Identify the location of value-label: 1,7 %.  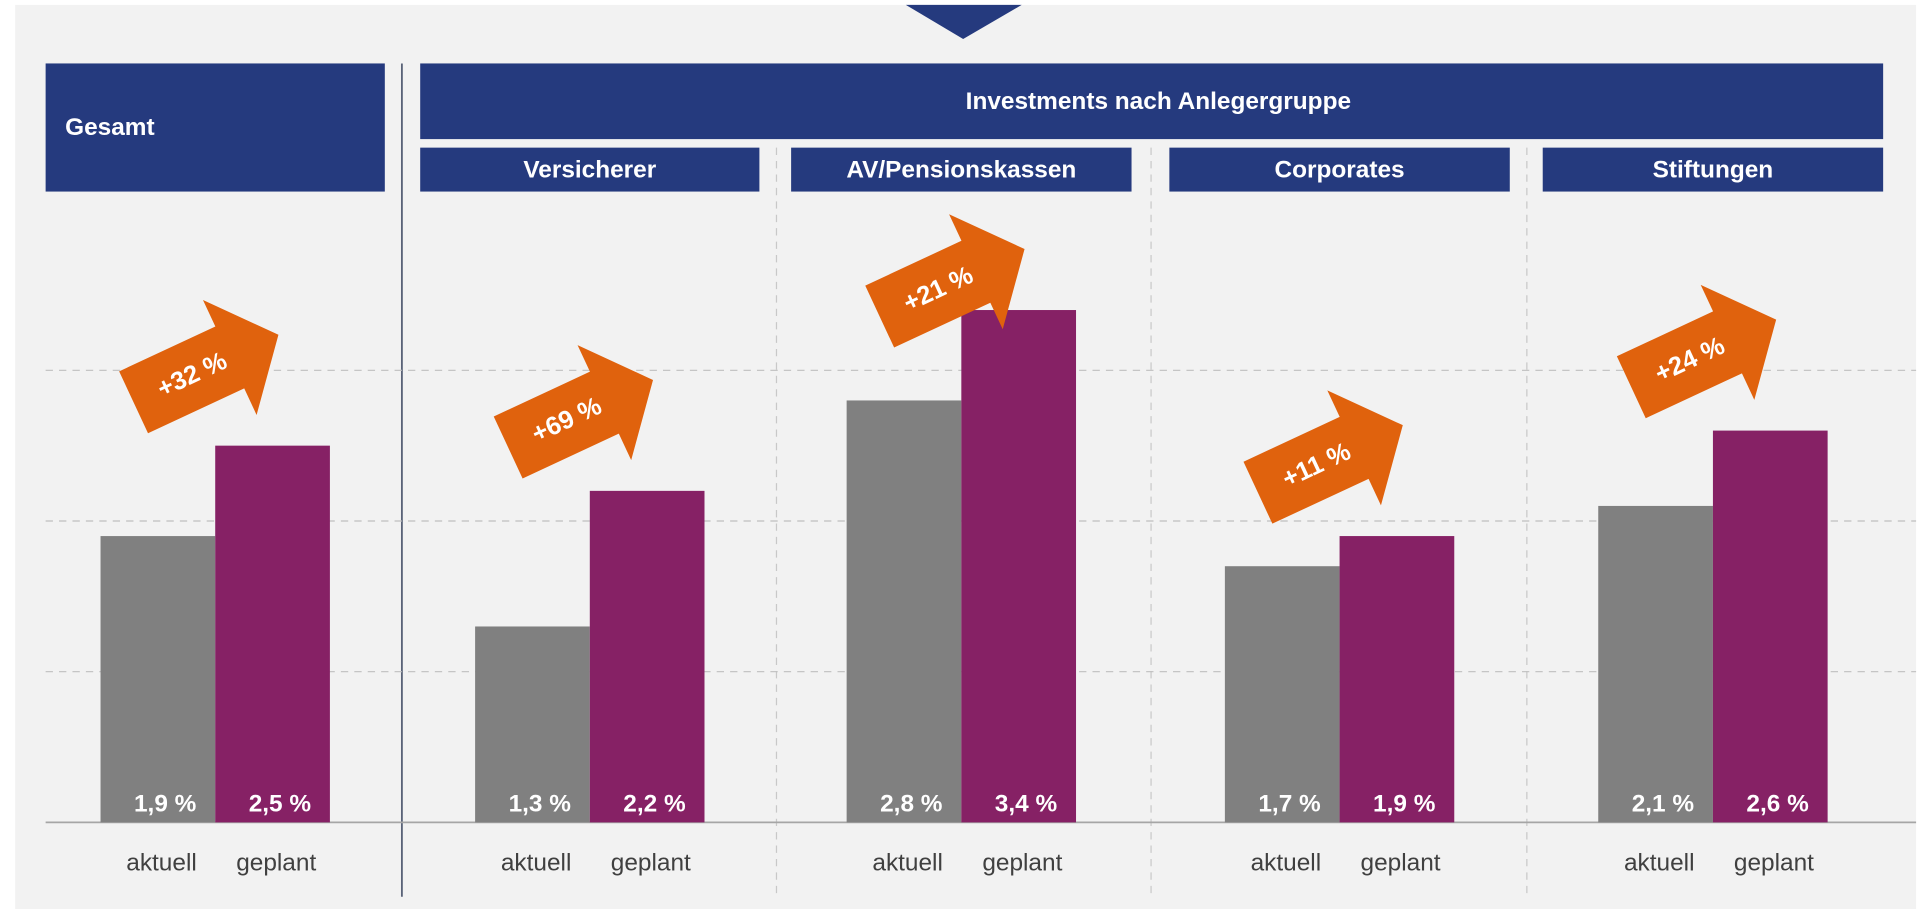
(1289, 804).